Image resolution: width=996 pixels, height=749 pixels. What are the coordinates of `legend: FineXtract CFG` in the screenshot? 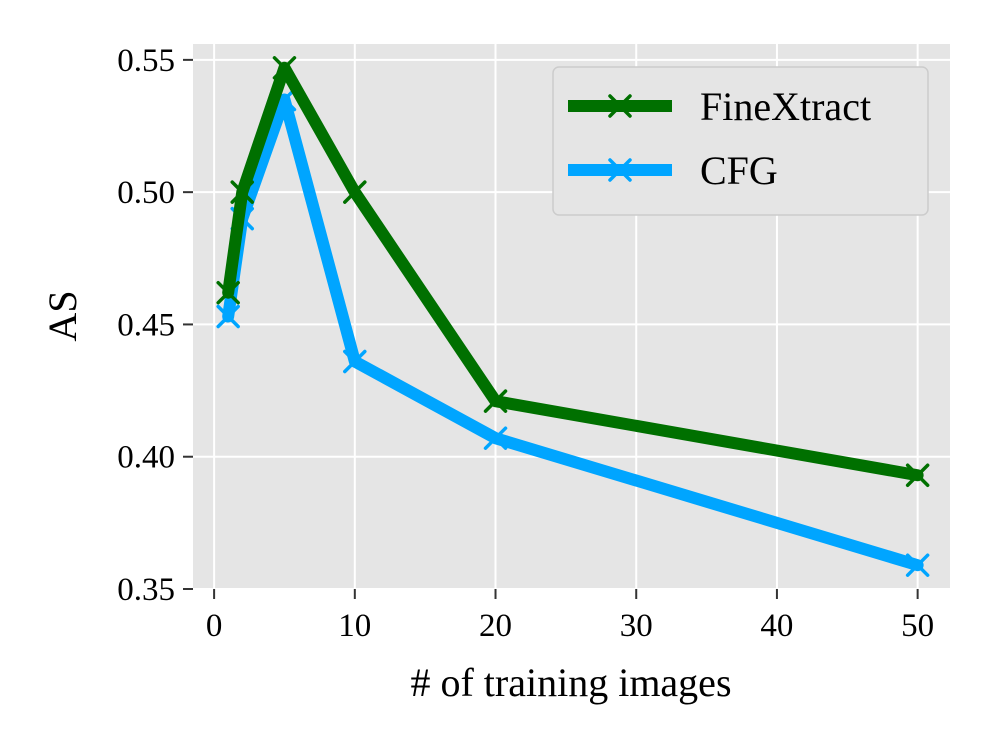 It's located at (740, 141).